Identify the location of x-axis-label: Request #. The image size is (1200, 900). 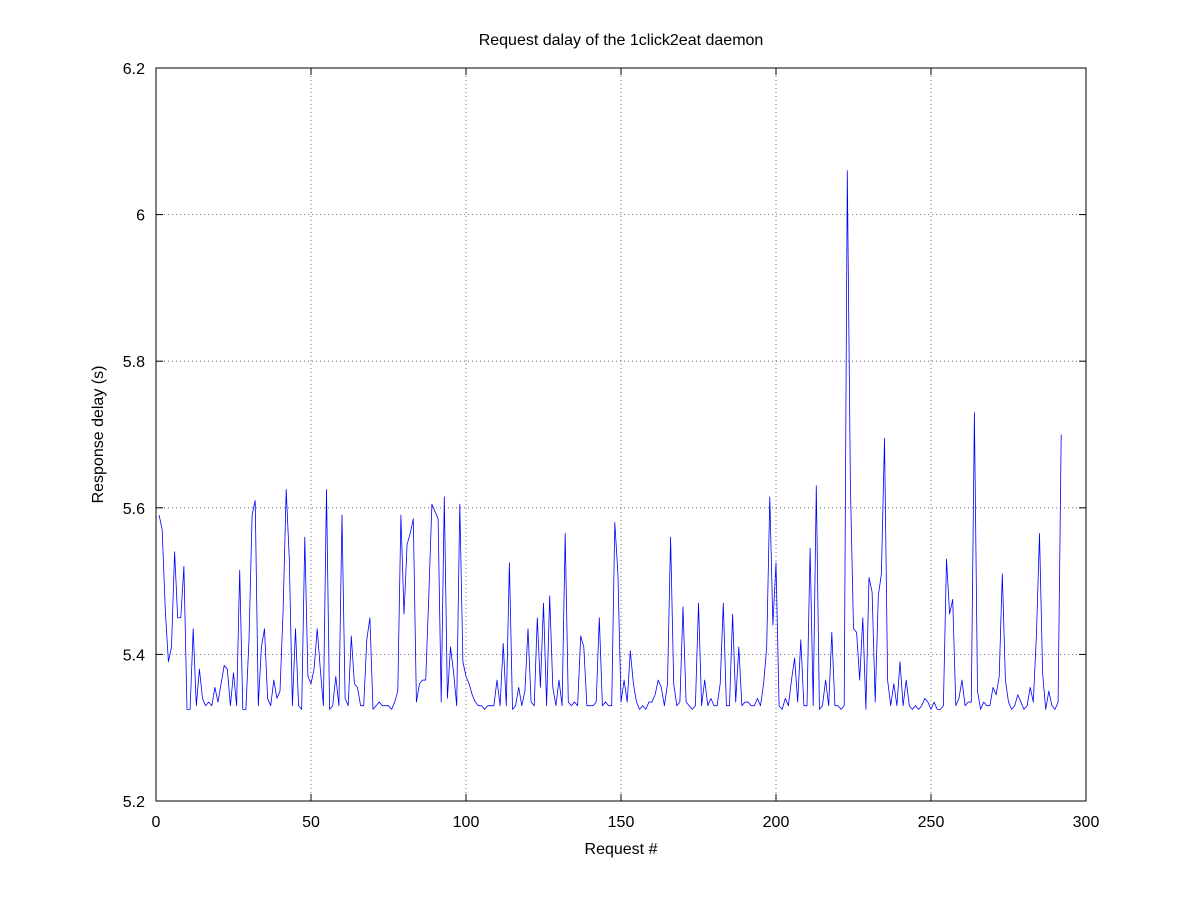
(621, 849).